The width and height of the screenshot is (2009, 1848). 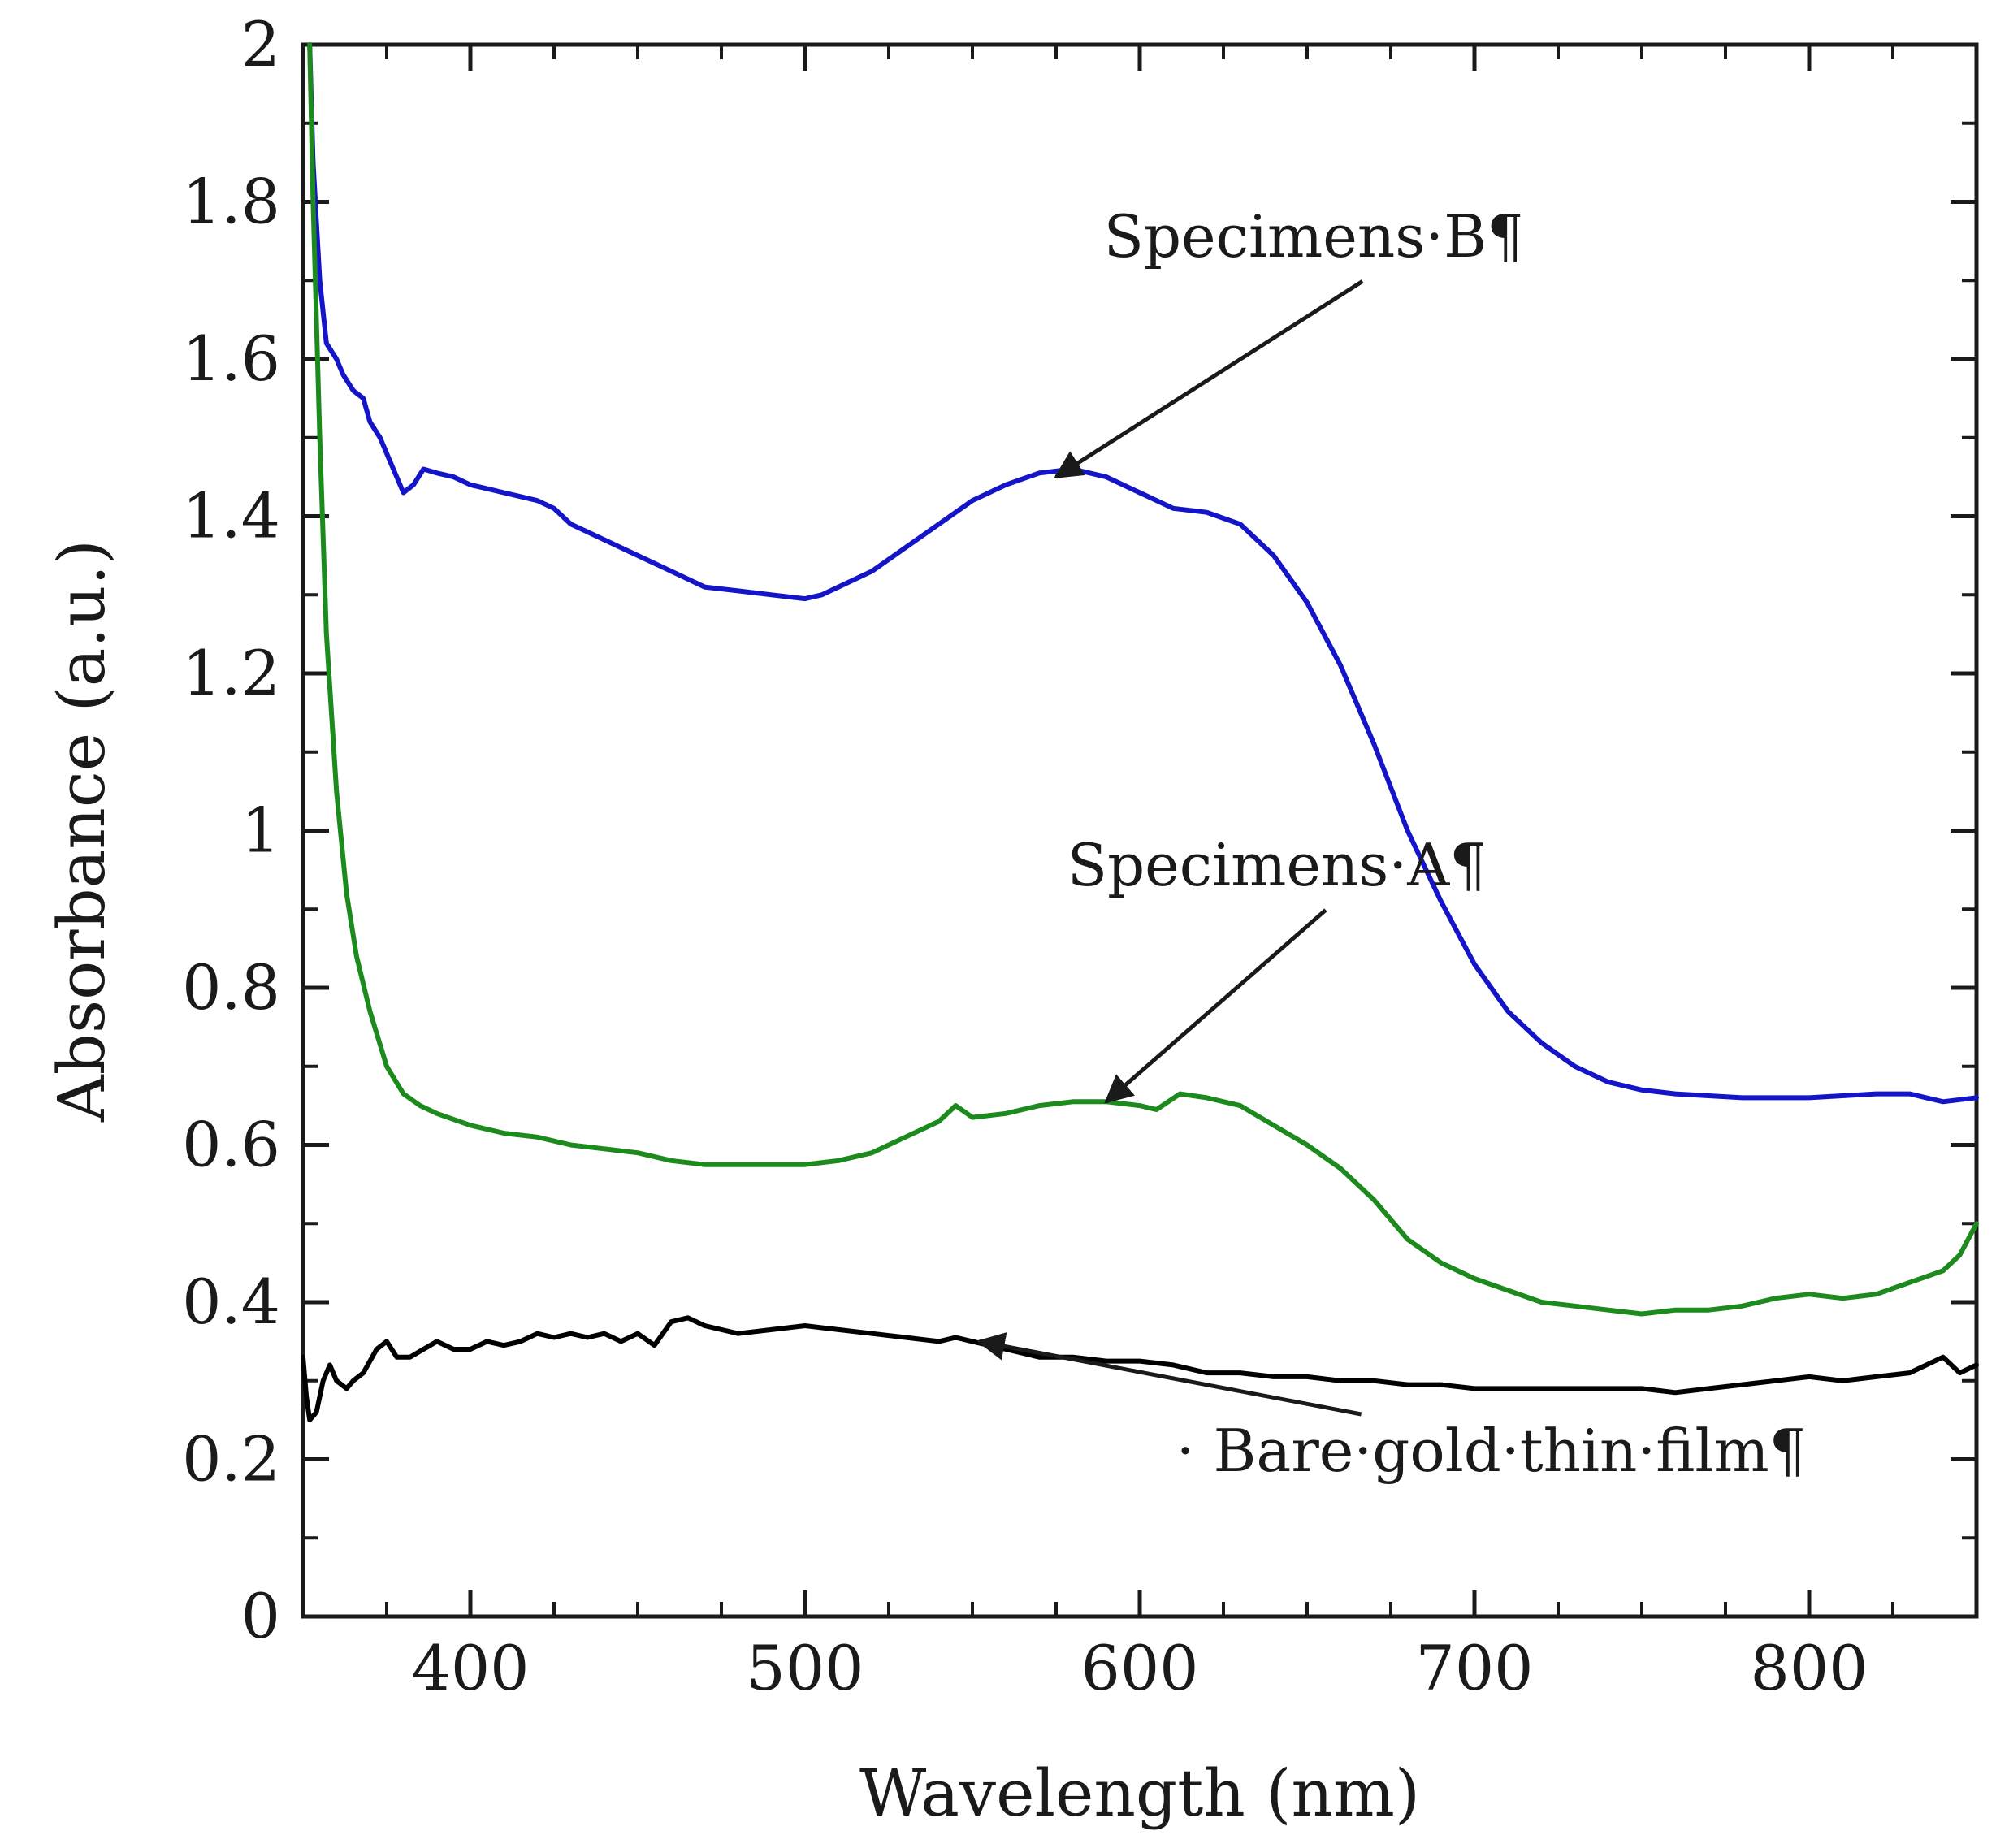 What do you see at coordinates (1491, 1451) in the screenshot?
I see `annotation-label-3: · Bare·gold·thin·film¶` at bounding box center [1491, 1451].